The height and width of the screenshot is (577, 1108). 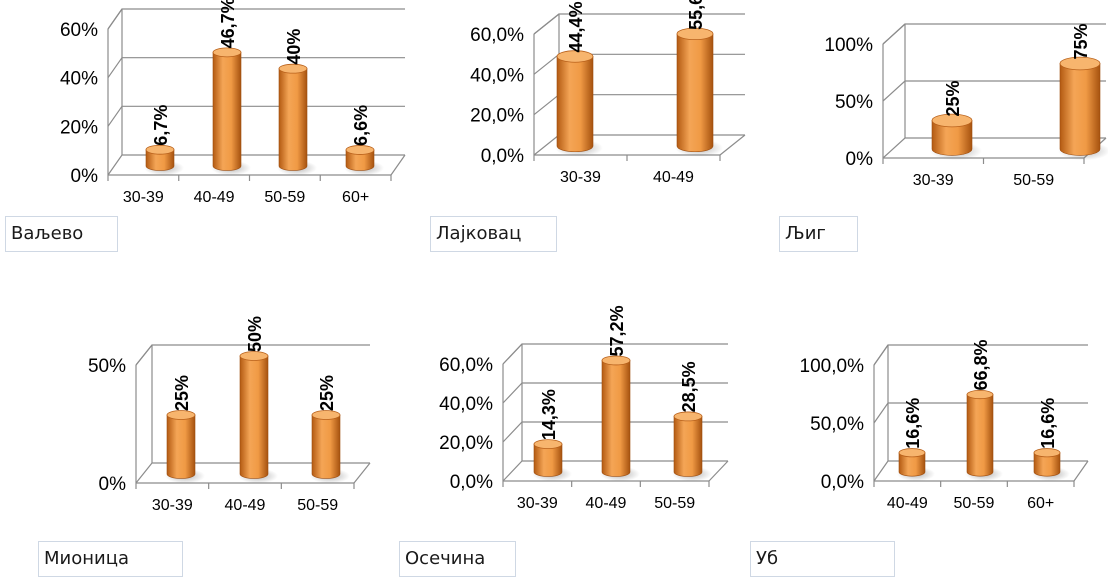 What do you see at coordinates (361, 125) in the screenshot?
I see `data-label: 6,6%` at bounding box center [361, 125].